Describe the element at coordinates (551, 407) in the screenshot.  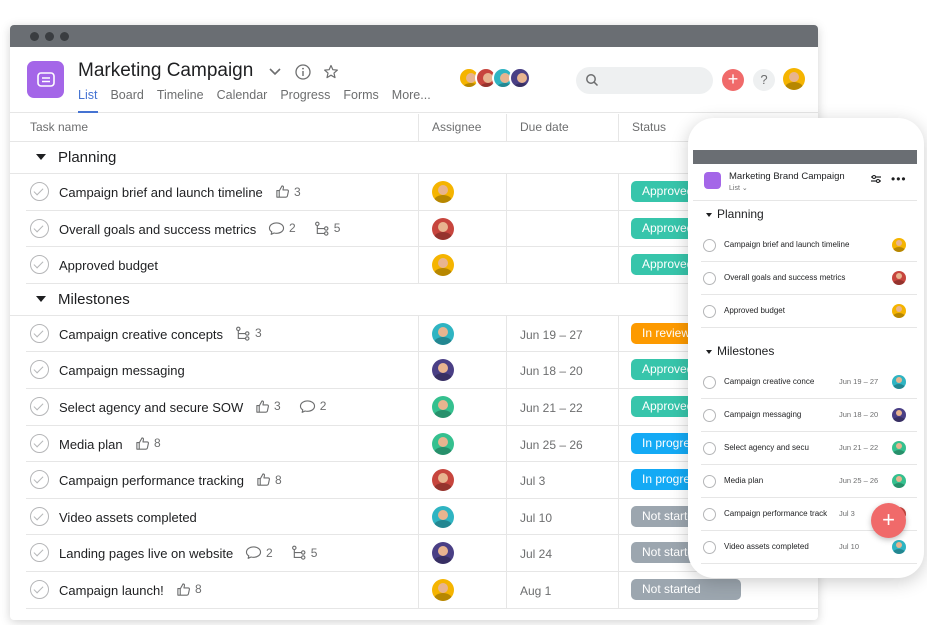
I see `due-date: Jun 21 – 22` at that location.